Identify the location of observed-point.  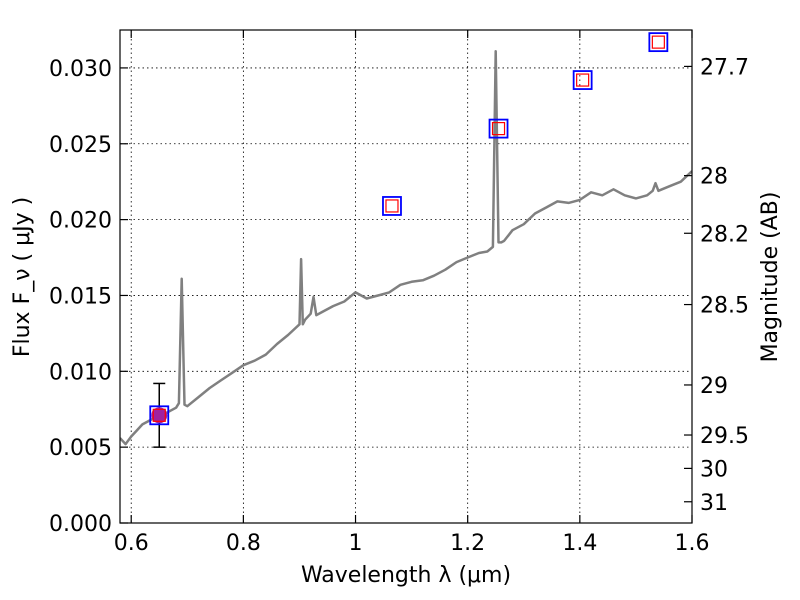
(159, 415).